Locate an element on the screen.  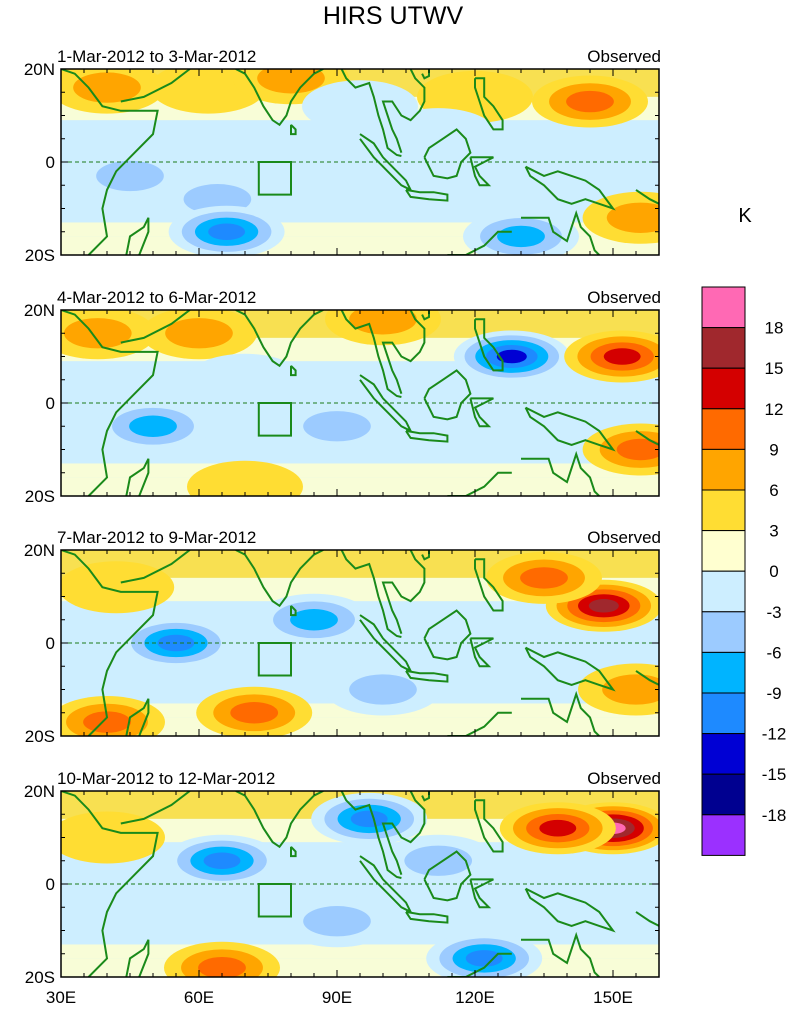
x-tick-label: 90E is located at coordinates (337, 997).